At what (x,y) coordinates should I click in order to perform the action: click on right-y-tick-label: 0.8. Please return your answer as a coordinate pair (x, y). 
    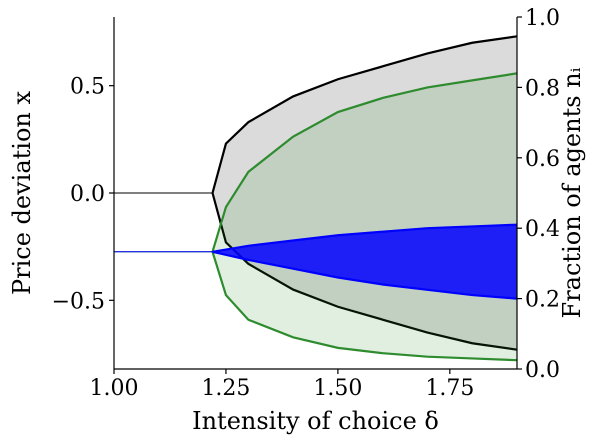
    Looking at the image, I should click on (542, 88).